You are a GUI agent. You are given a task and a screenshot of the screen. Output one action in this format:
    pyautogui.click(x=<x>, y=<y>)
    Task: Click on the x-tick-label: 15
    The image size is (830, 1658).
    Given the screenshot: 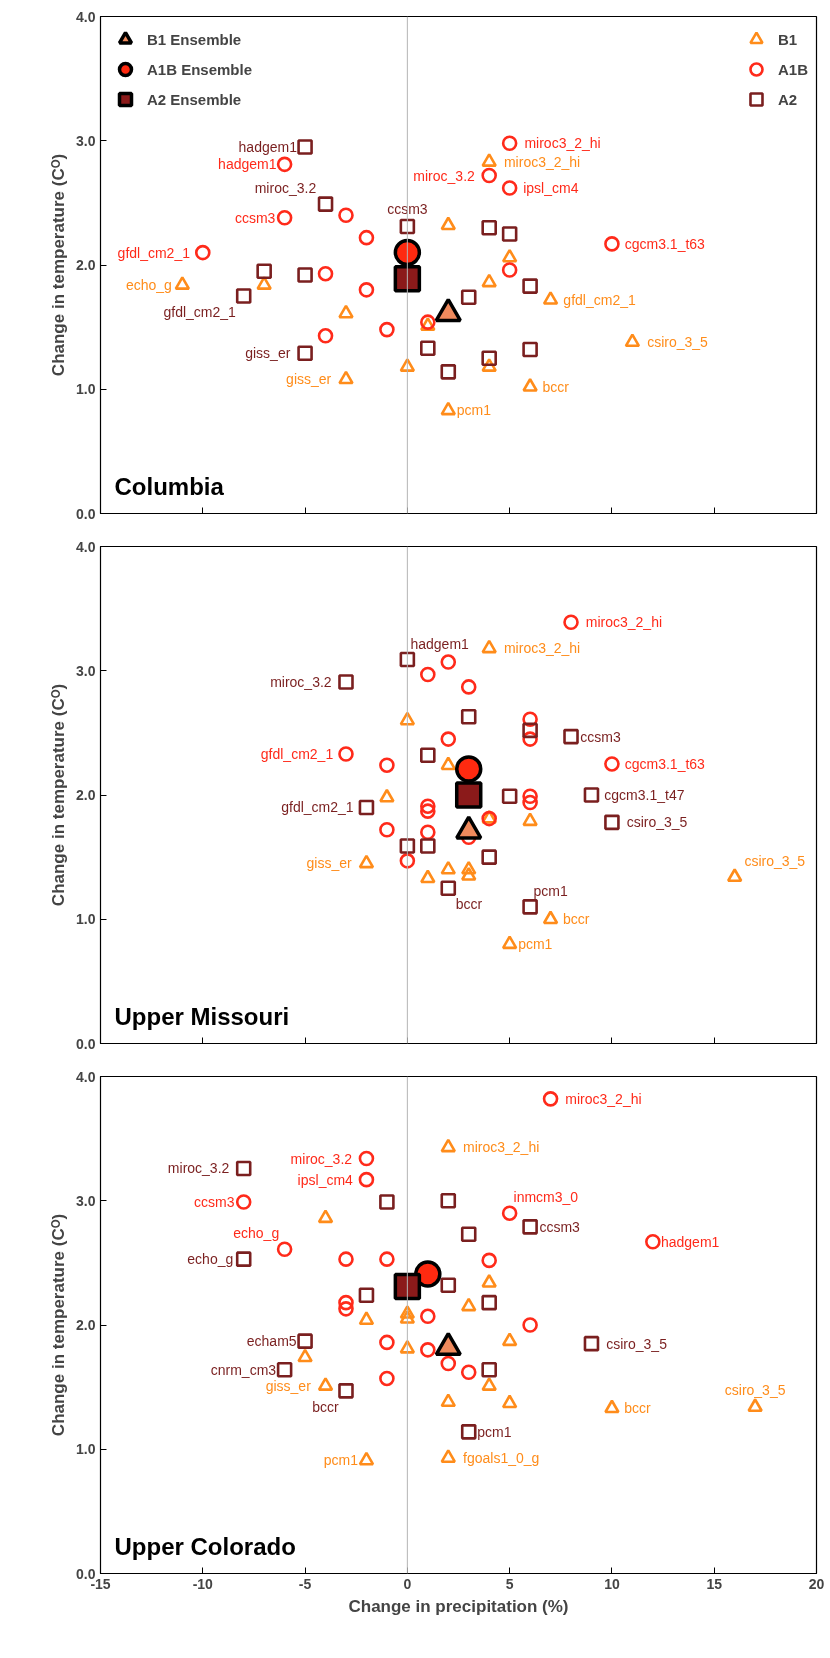 What is the action you would take?
    pyautogui.click(x=714, y=1583)
    